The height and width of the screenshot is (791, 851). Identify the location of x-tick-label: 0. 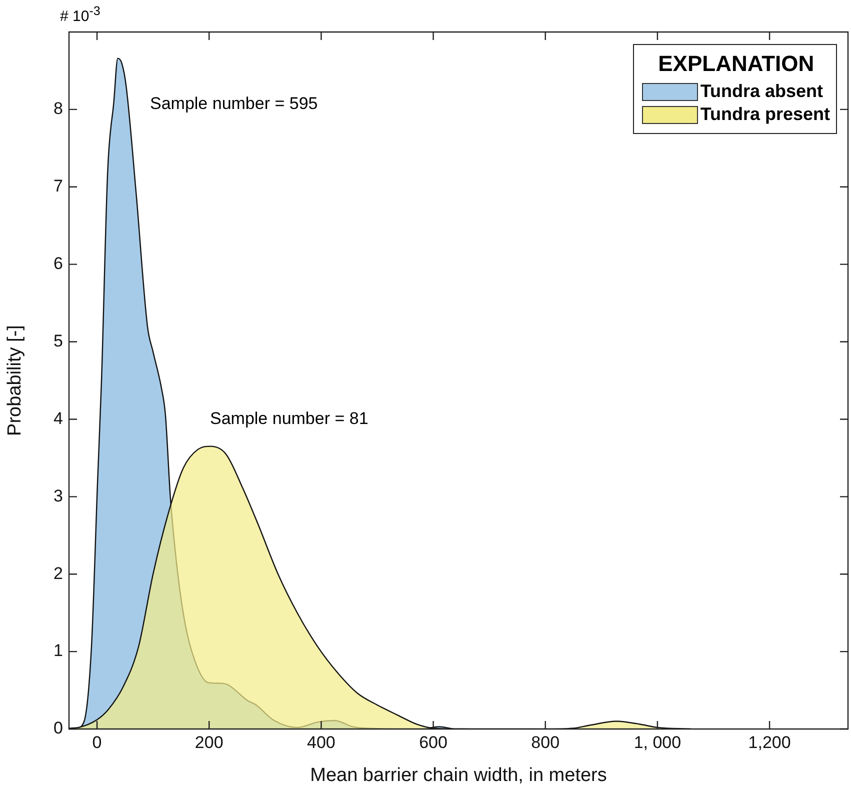
(97, 742).